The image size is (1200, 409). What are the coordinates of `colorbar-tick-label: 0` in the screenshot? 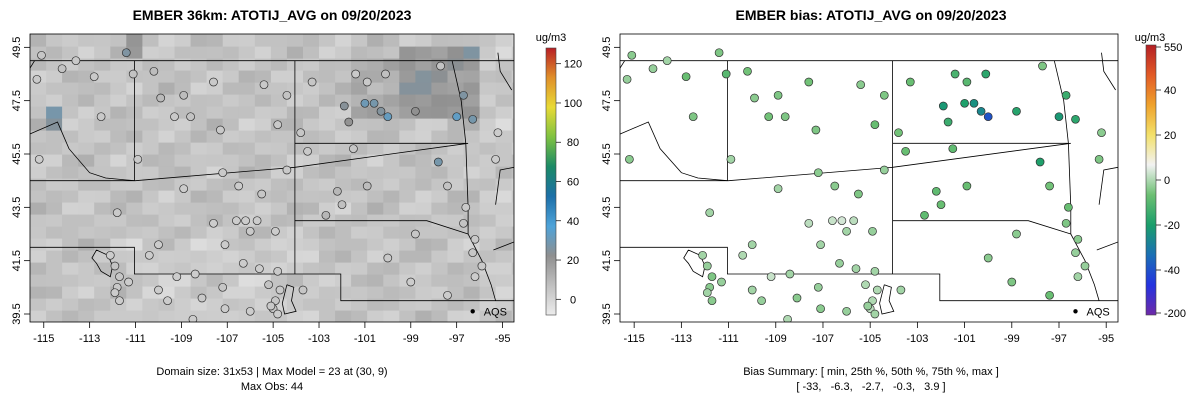 It's located at (573, 300).